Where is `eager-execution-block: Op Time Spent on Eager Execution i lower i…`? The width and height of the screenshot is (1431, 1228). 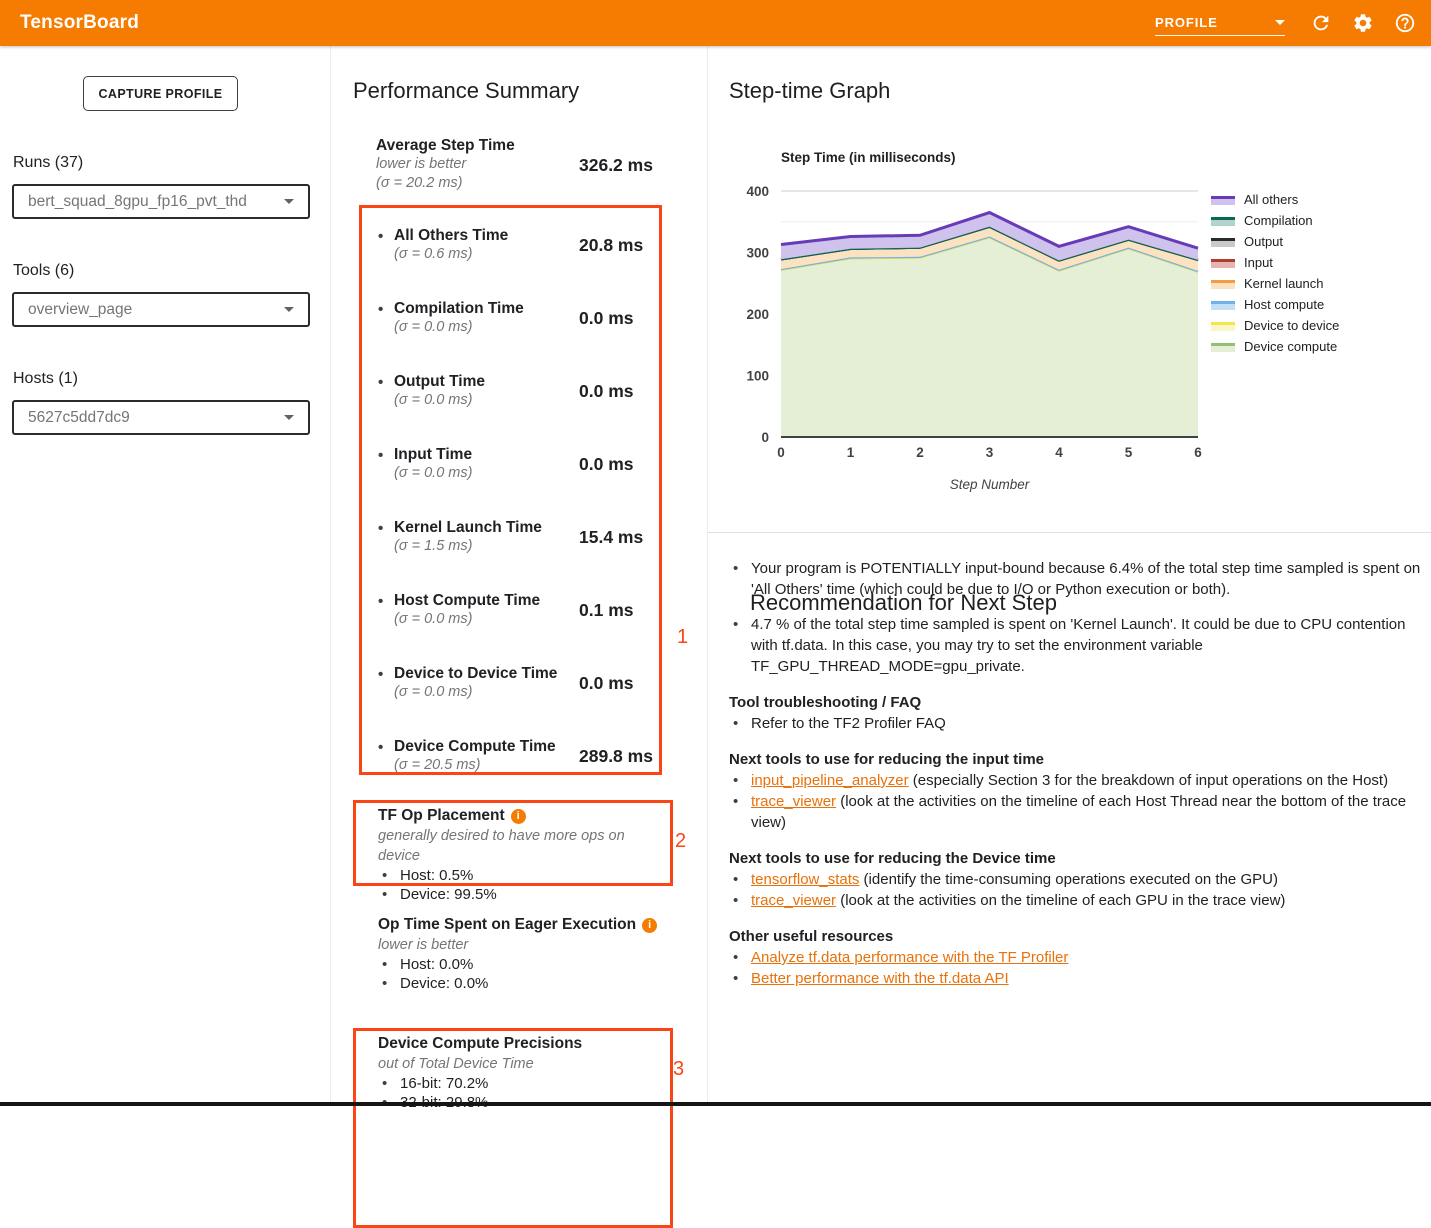
eager-execution-block: Op Time Spent on Eager Execution i lower i… is located at coordinates (513, 952).